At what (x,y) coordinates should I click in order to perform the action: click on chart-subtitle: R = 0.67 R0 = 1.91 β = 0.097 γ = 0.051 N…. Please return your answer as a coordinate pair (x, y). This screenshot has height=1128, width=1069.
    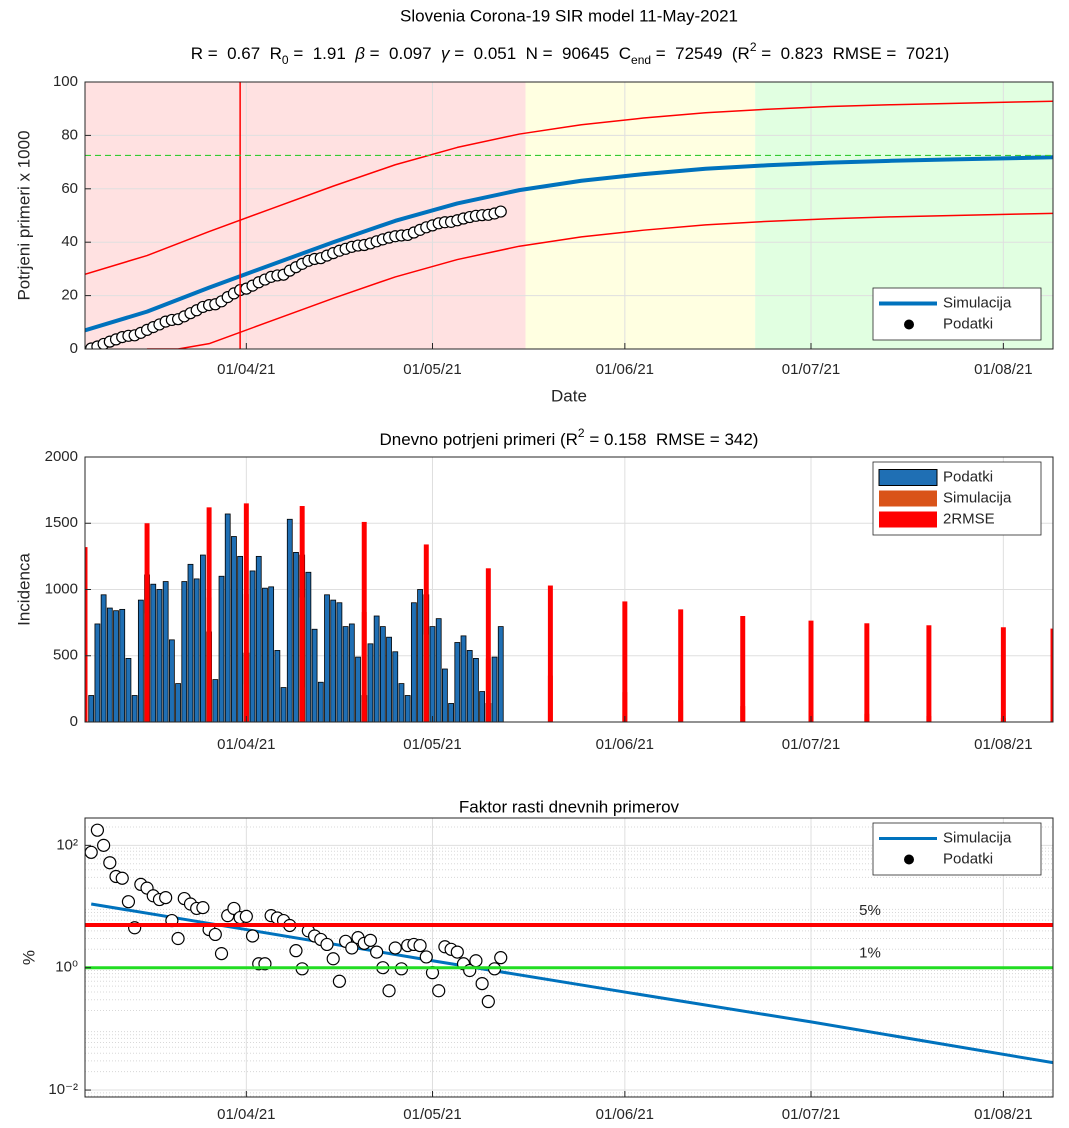
    Looking at the image, I should click on (570, 53).